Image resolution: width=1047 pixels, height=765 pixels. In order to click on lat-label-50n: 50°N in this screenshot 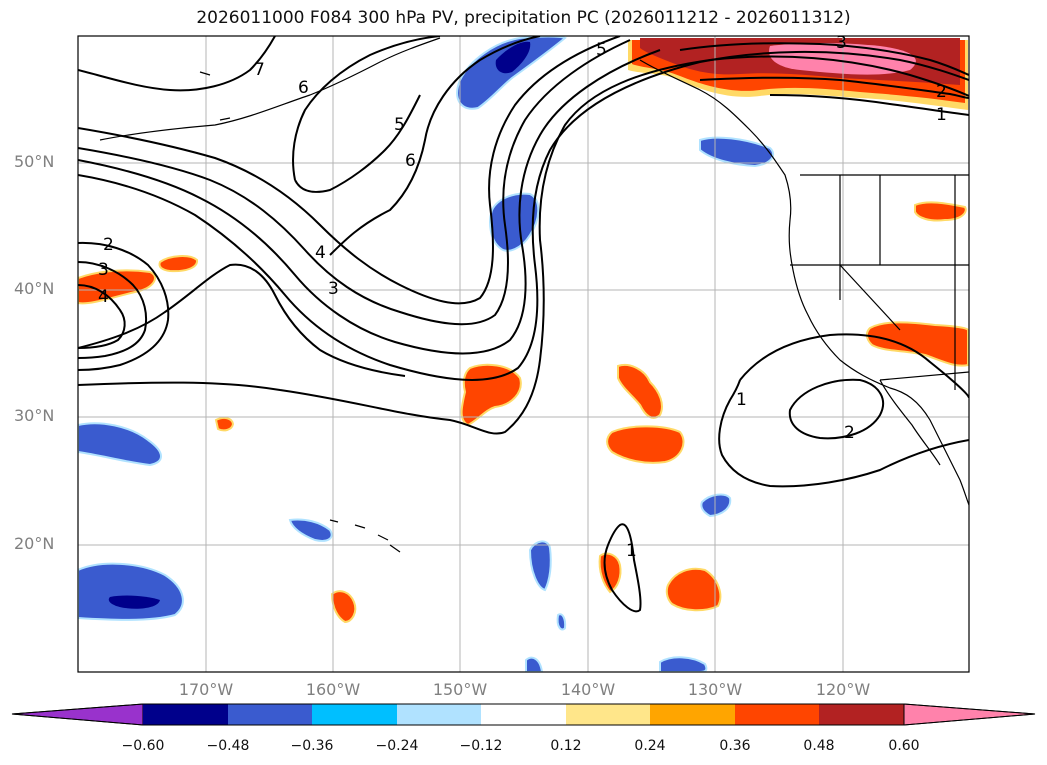, I will do `click(34, 161)`.